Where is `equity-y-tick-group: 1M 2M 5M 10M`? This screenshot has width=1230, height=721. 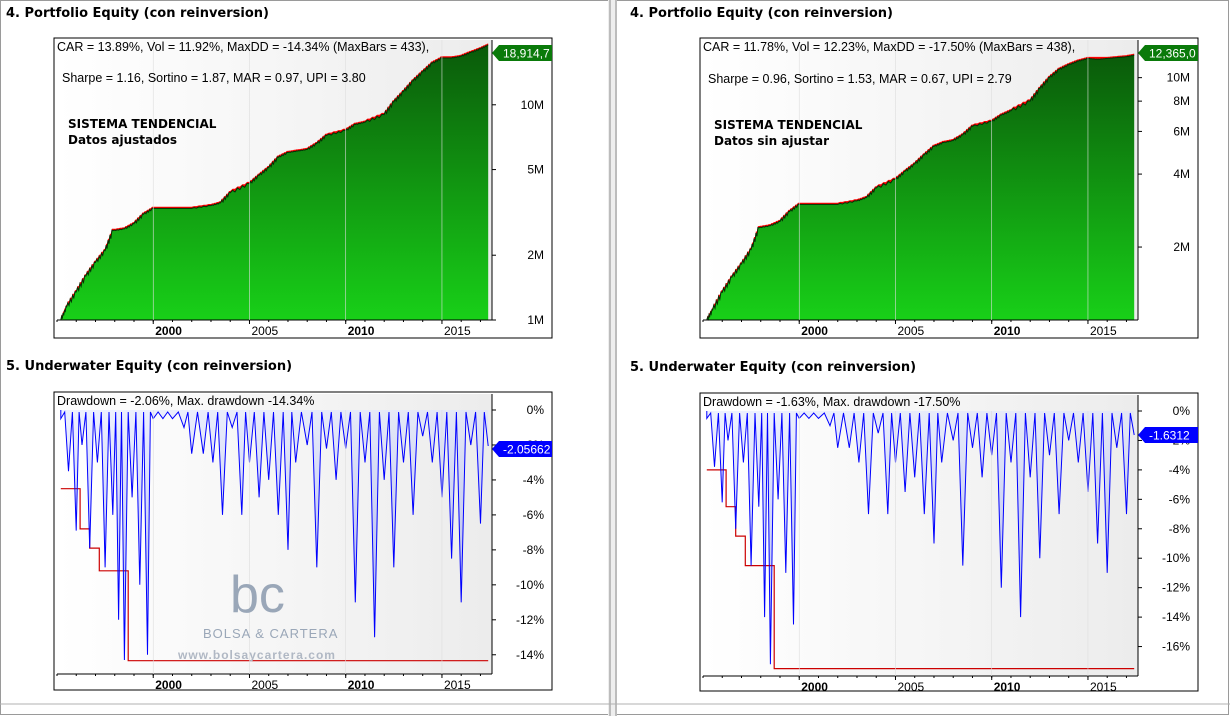
equity-y-tick-group: 1M 2M 5M 10M is located at coordinates (518, 212).